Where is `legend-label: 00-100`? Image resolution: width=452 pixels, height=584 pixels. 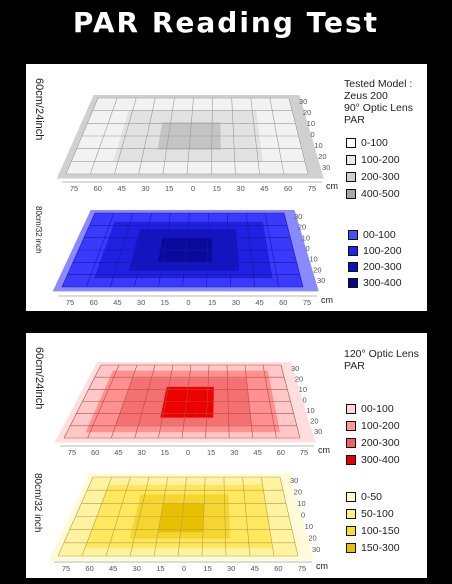 legend-label: 00-100 is located at coordinates (379, 235).